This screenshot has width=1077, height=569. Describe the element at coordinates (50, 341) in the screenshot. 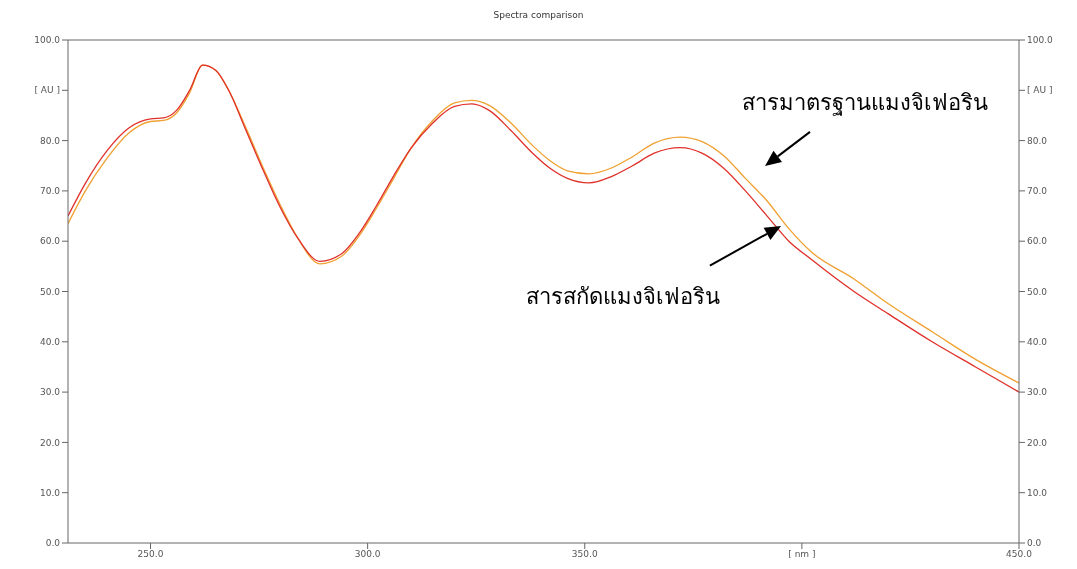

I see `y-tick-label: 40.0` at that location.